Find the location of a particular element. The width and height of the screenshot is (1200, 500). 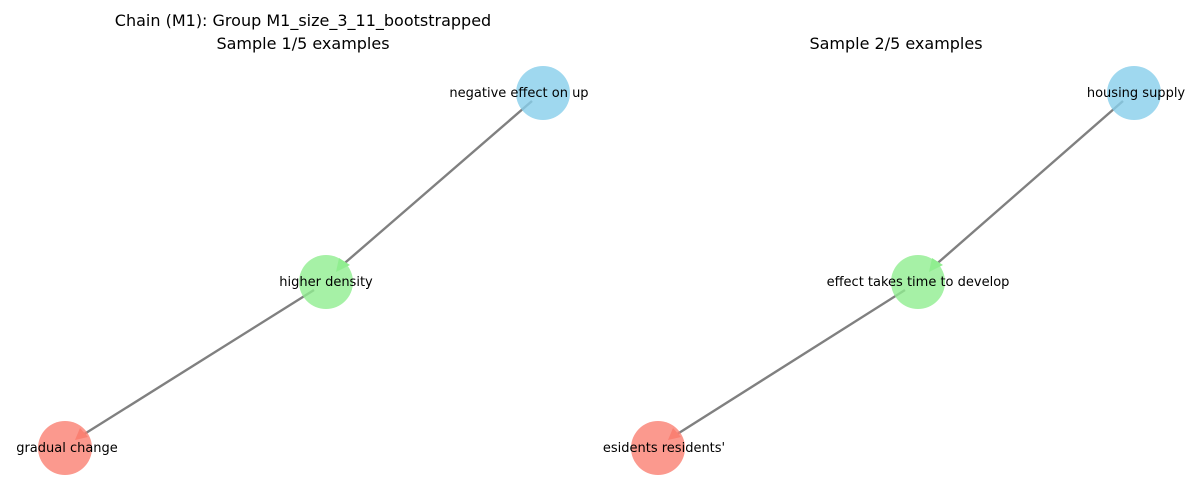

panel-2-node-middle-label: effect takes time to develop is located at coordinates (918, 282).